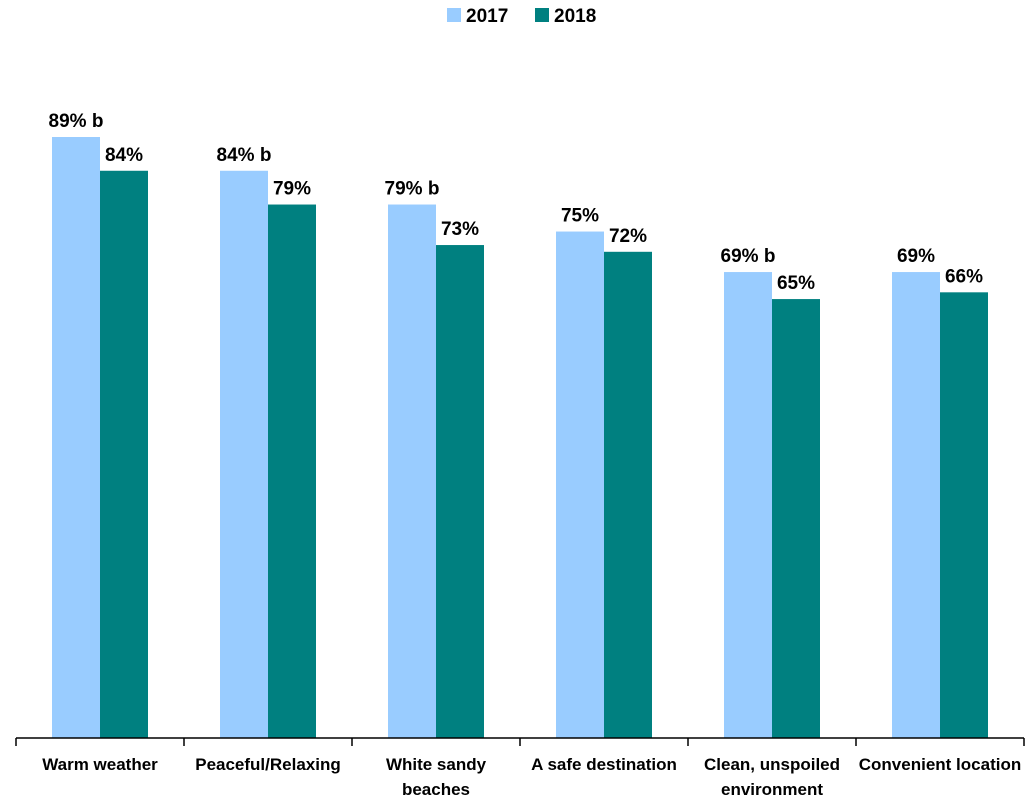 The image size is (1028, 799). Describe the element at coordinates (748, 256) in the screenshot. I see `data-label: 69% b` at that location.